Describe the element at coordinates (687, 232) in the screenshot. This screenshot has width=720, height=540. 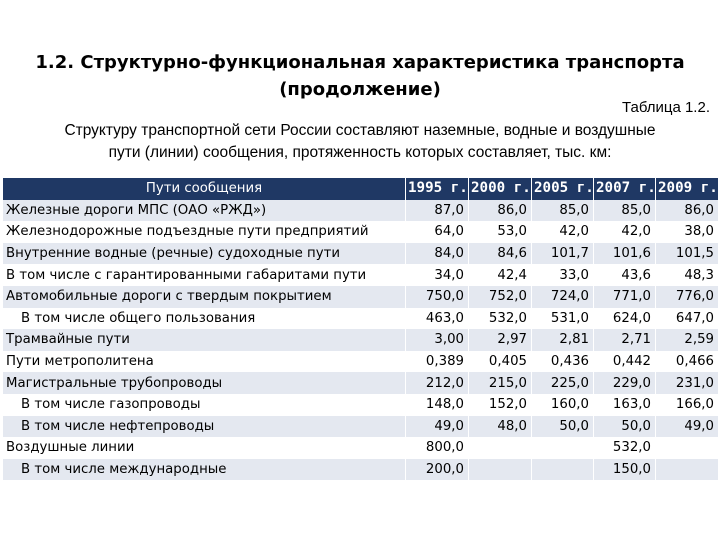
I see `value-cell: 38,0` at that location.